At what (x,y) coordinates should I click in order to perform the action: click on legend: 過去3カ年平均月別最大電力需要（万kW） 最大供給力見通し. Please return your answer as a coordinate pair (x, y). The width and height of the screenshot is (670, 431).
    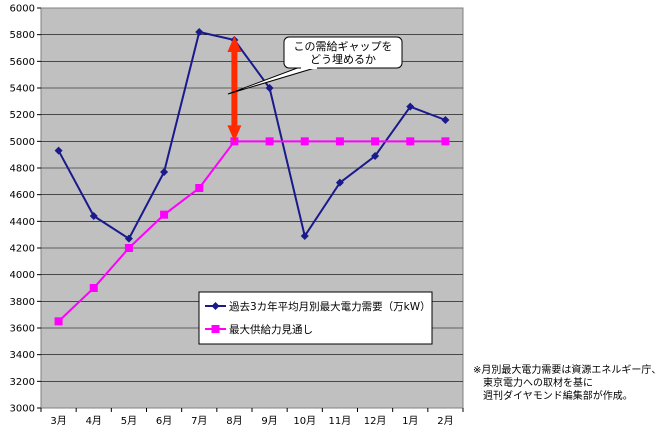
    Looking at the image, I should click on (315, 318).